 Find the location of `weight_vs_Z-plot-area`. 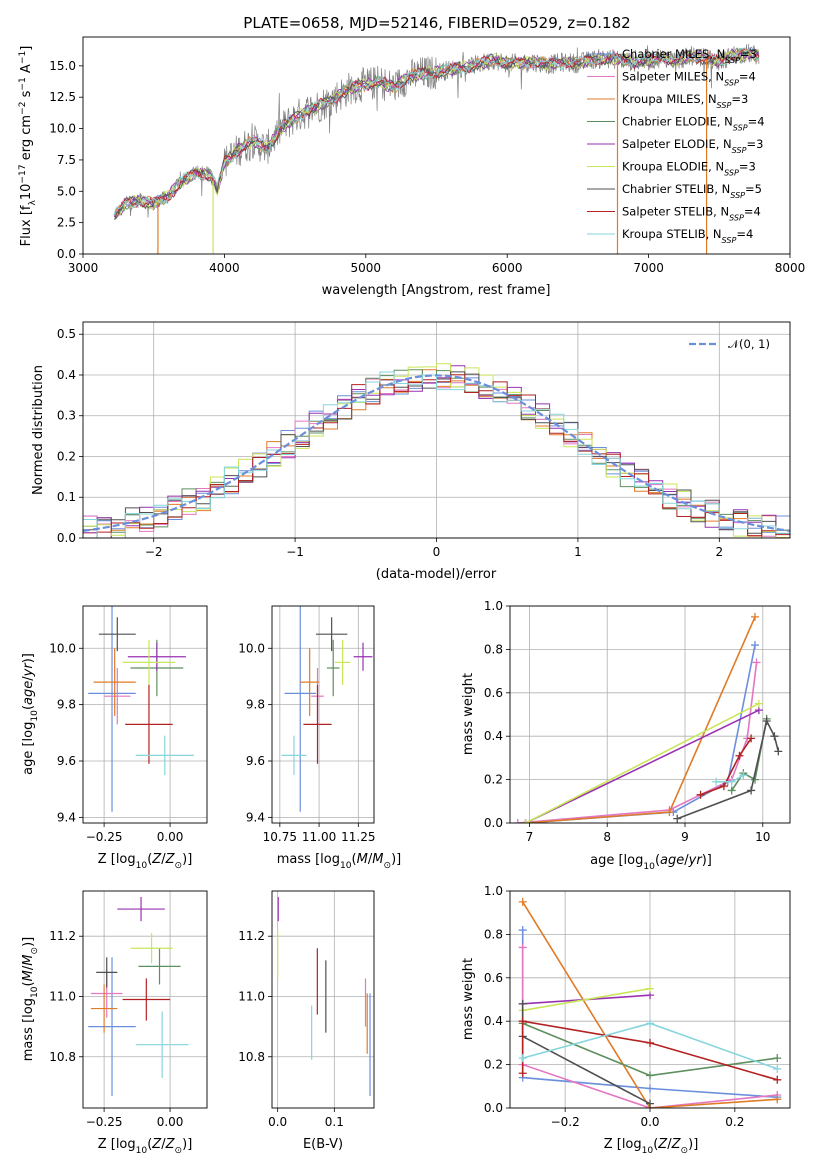

weight_vs_Z-plot-area is located at coordinates (650, 1002).